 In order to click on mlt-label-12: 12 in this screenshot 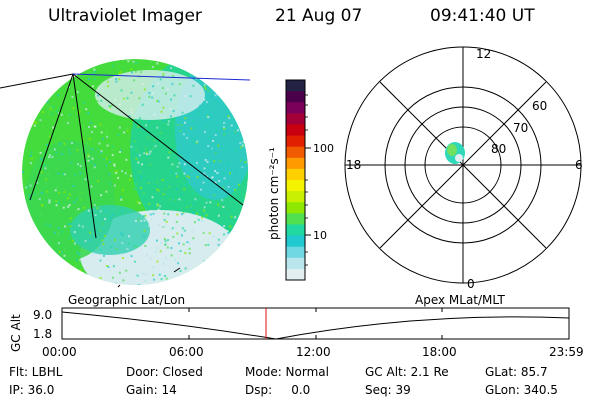, I will do `click(483, 54)`.